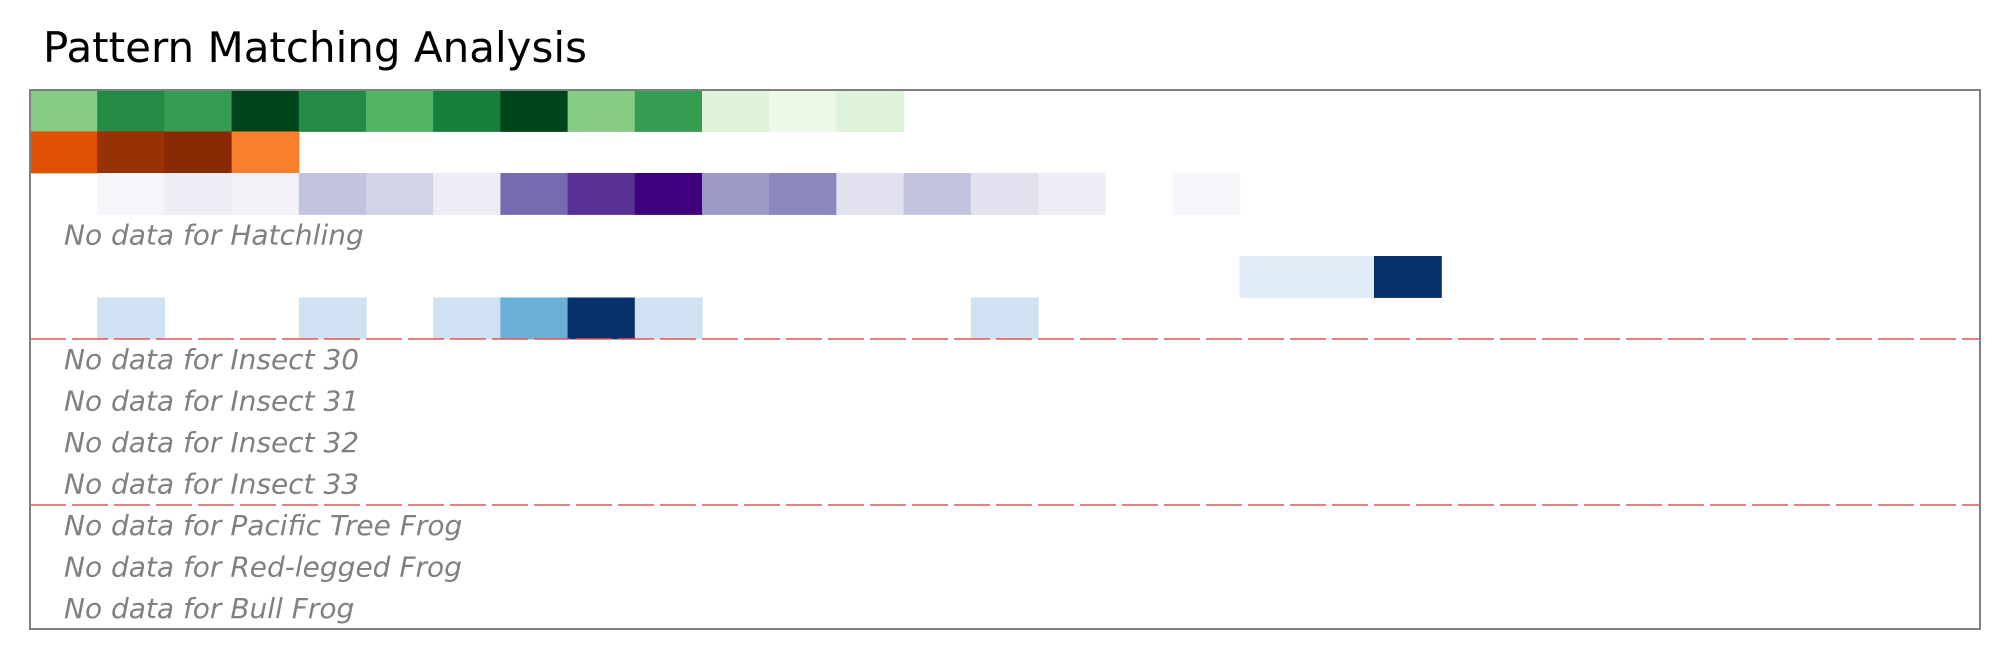 The height and width of the screenshot is (660, 2009). I want to click on no-data-label: No data for Red-legged Frog, so click(263, 567).